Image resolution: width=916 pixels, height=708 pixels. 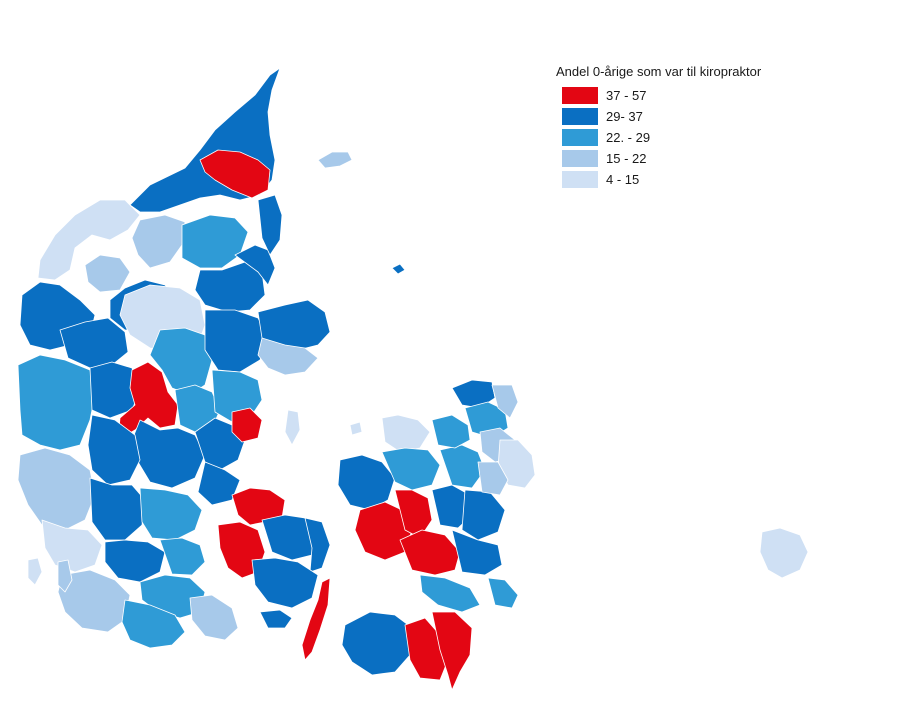 I want to click on municipality-syddjurs, so click(x=288, y=356).